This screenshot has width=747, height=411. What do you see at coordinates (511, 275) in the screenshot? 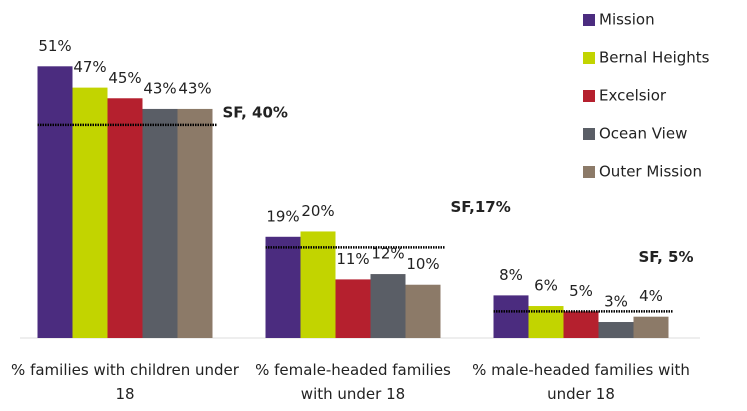
I see `value-label: 8%` at bounding box center [511, 275].